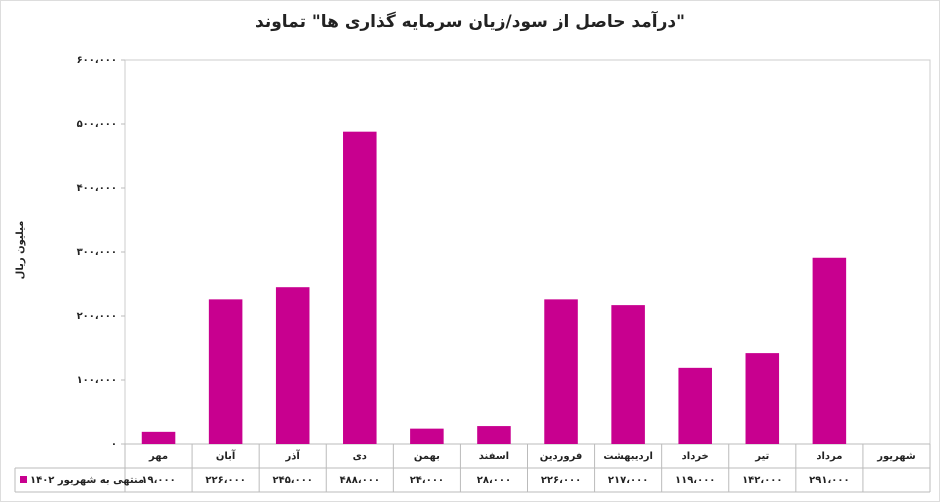 The image size is (940, 502). What do you see at coordinates (97, 188) in the screenshot?
I see `y-tick-label: ۴۰۰،۰۰۰` at bounding box center [97, 188].